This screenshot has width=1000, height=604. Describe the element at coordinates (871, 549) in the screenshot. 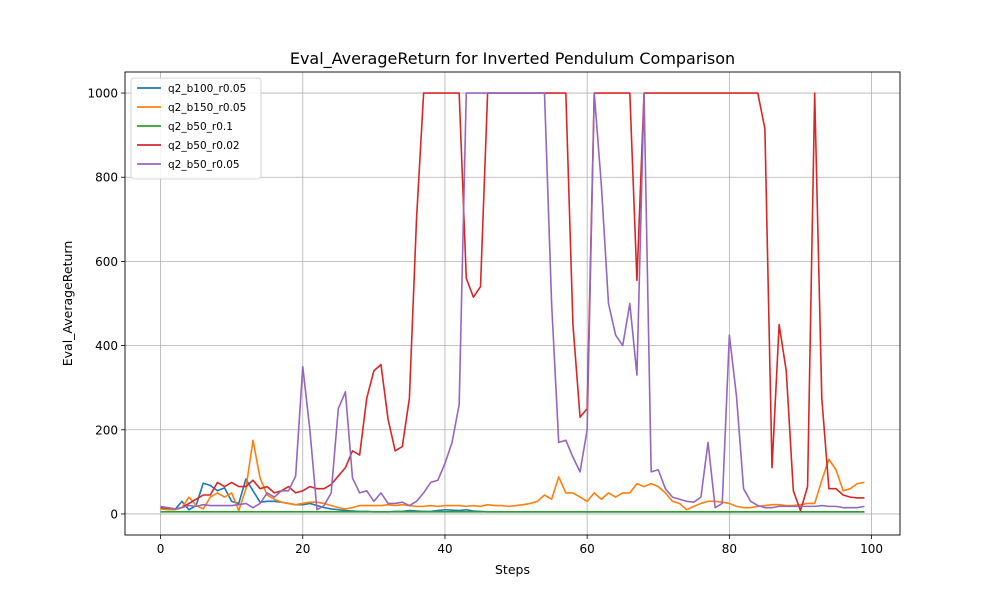

I see `x-tick-label: 100` at that location.